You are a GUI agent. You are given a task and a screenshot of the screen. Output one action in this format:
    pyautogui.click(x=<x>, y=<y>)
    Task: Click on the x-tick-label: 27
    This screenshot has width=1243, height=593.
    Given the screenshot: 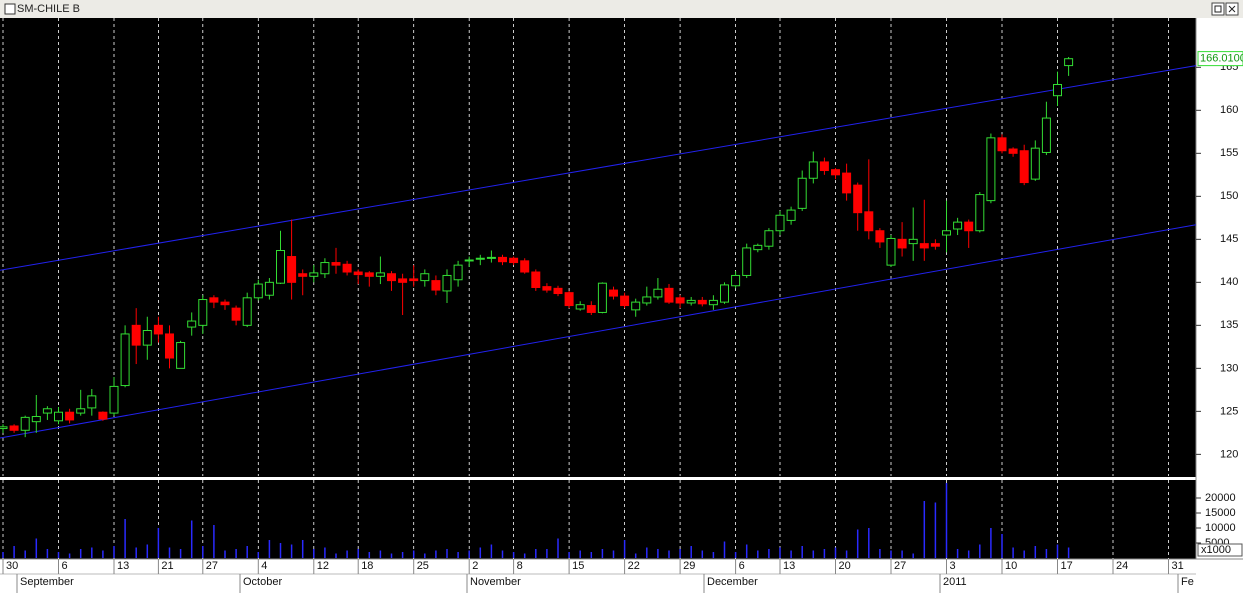 What is the action you would take?
    pyautogui.click(x=900, y=566)
    